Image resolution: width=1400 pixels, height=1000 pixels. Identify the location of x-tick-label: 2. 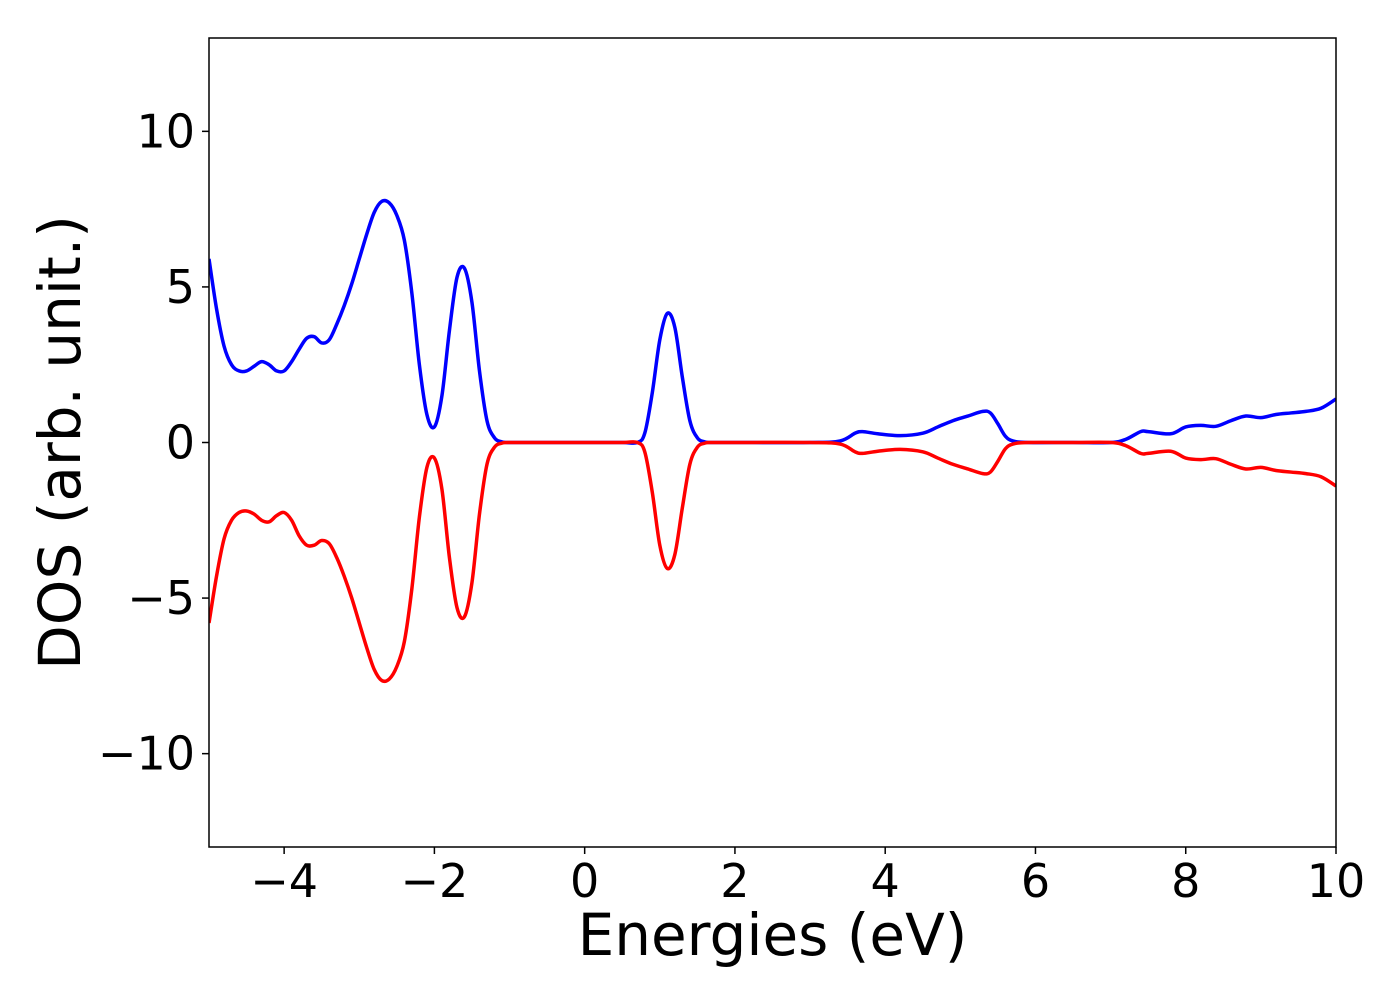
(734, 881).